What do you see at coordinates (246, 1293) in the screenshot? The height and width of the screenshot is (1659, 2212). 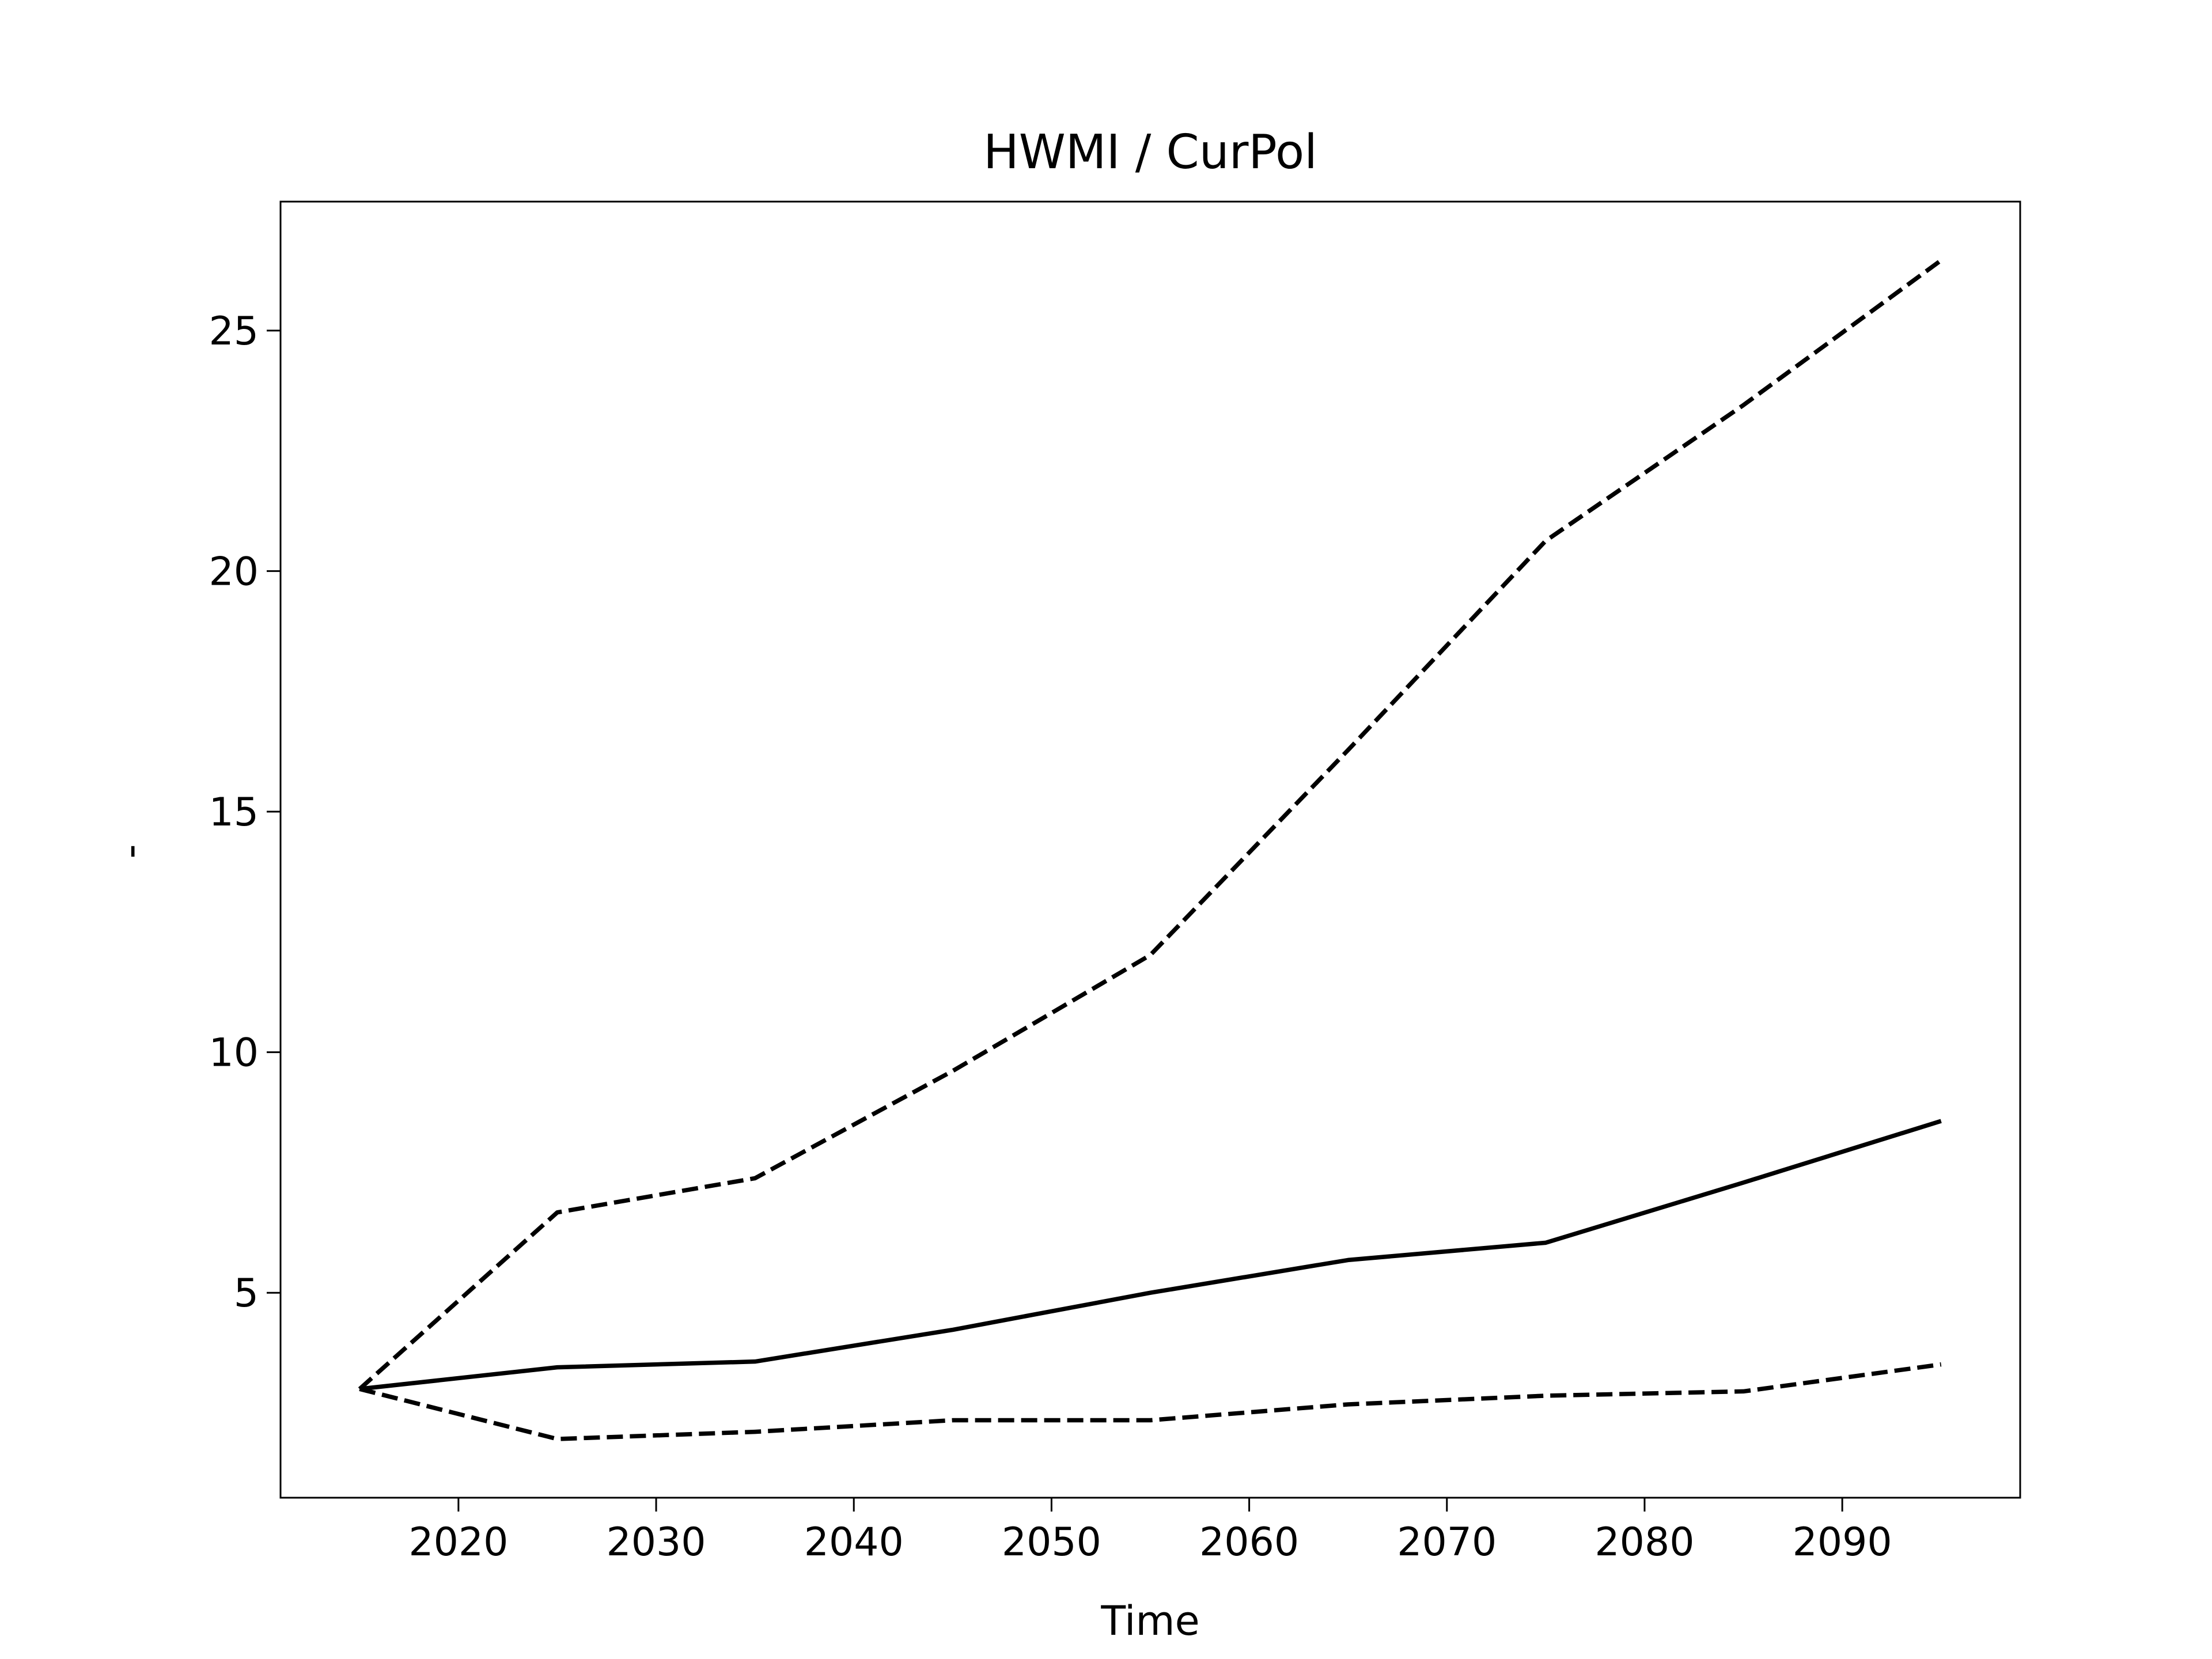 I see `y-tick-label: 5` at bounding box center [246, 1293].